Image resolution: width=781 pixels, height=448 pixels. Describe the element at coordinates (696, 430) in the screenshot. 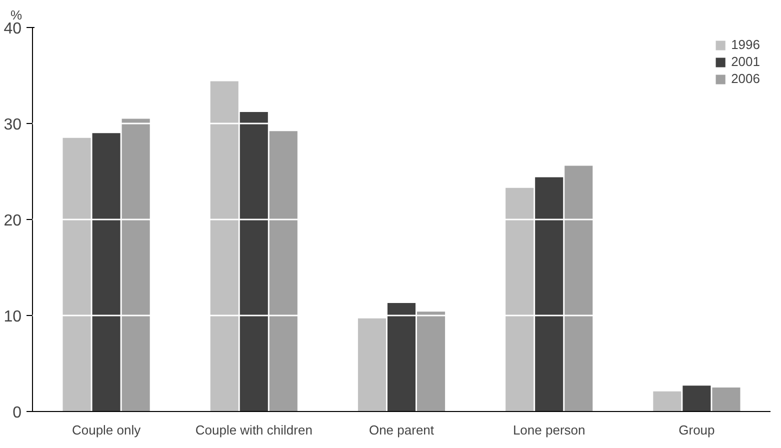

I see `x-tick-label: Group` at that location.